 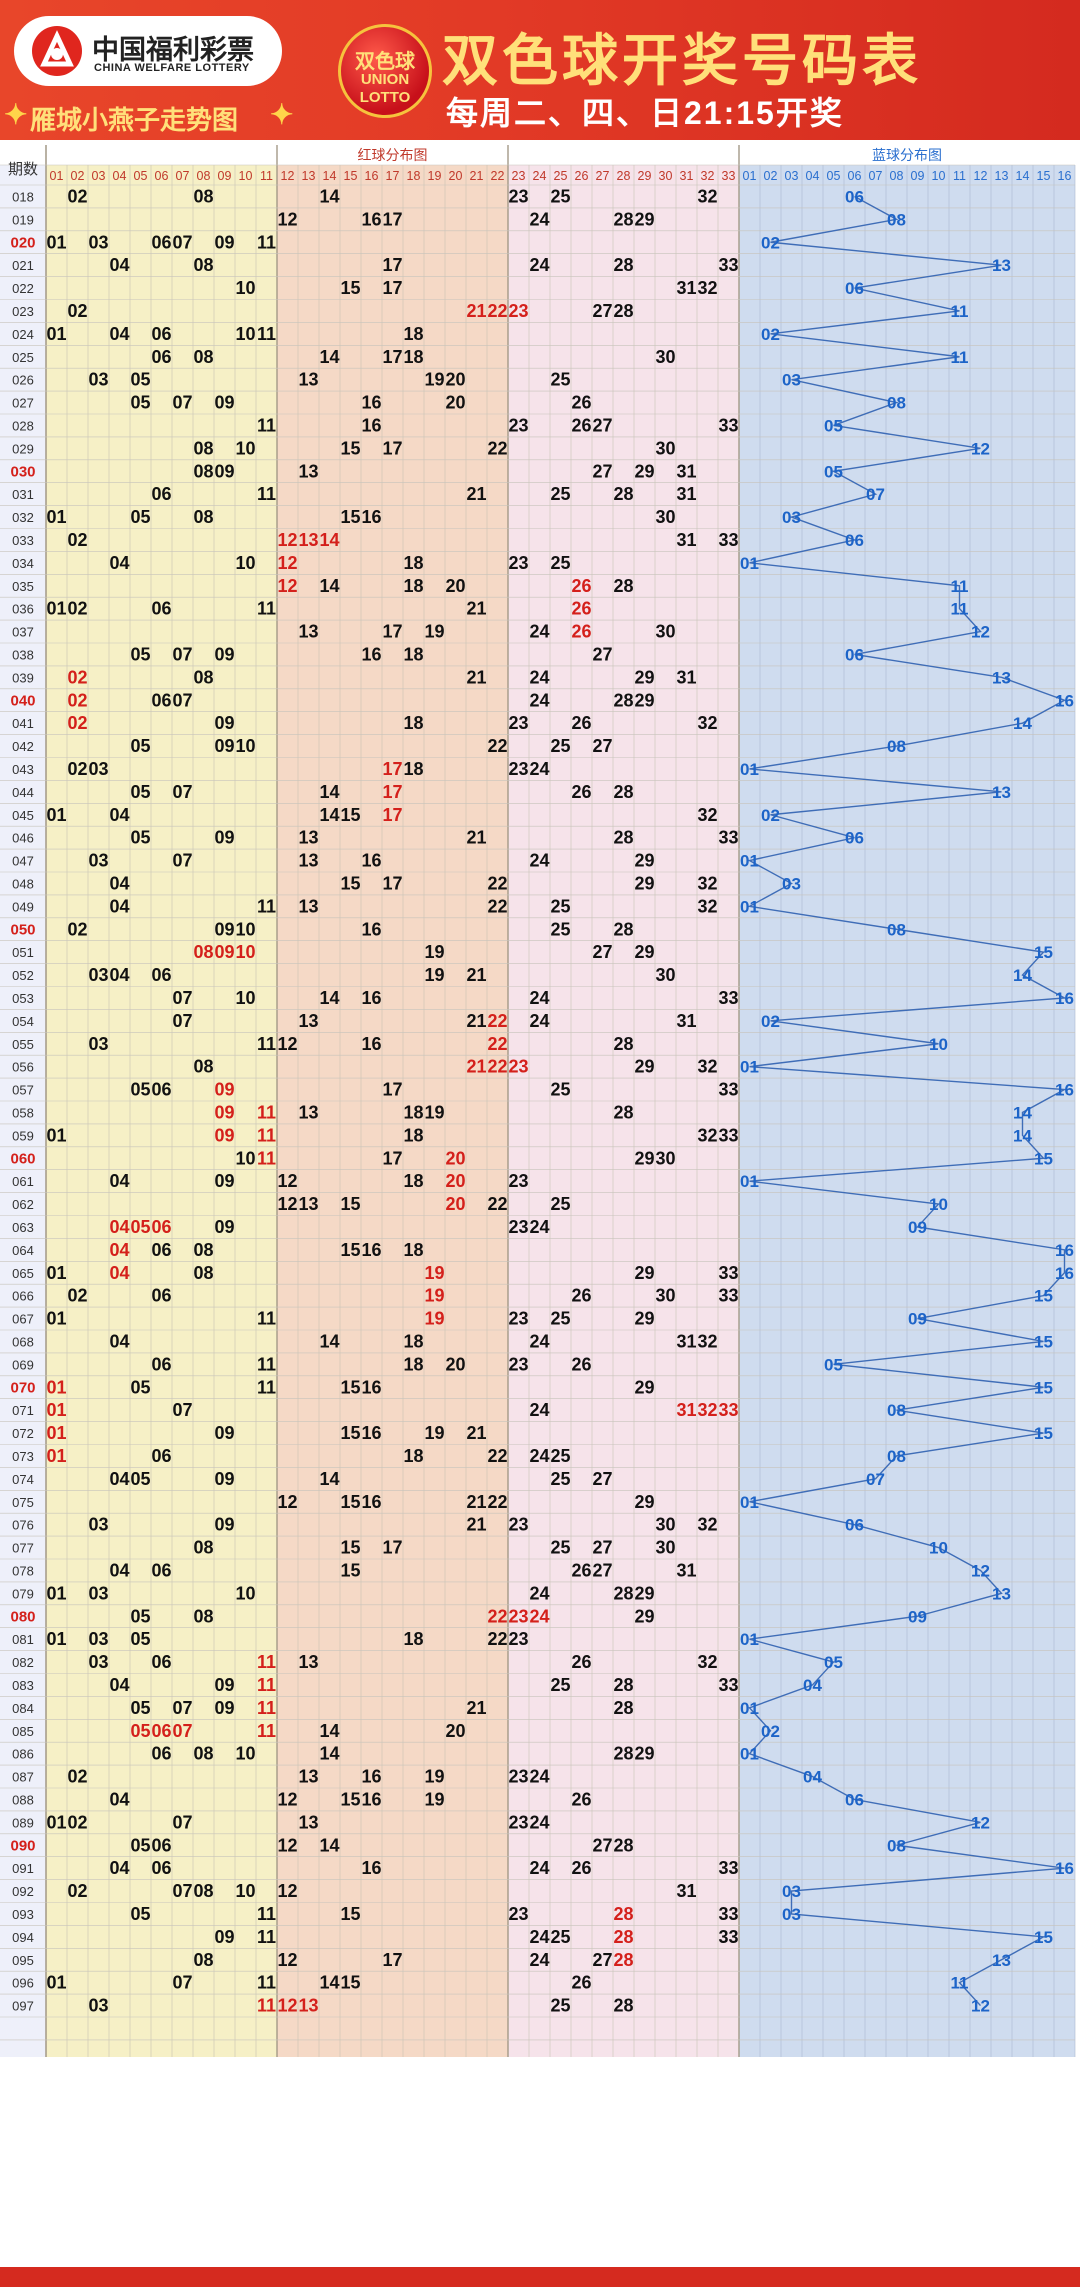 What do you see at coordinates (23, 357) in the screenshot?
I see `period-label: 025` at bounding box center [23, 357].